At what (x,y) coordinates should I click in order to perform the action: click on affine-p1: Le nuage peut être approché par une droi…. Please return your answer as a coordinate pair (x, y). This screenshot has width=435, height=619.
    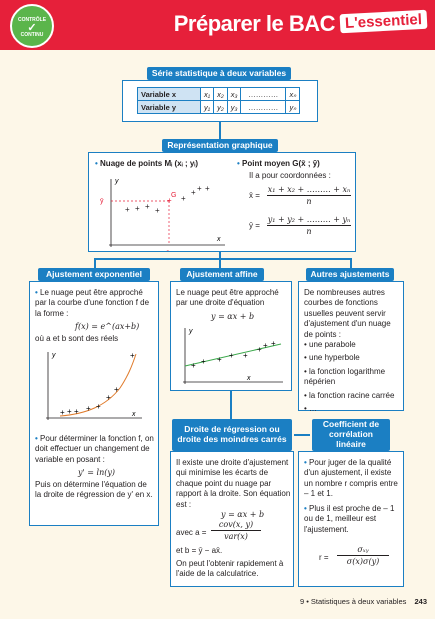
    Looking at the image, I should click on (227, 298).